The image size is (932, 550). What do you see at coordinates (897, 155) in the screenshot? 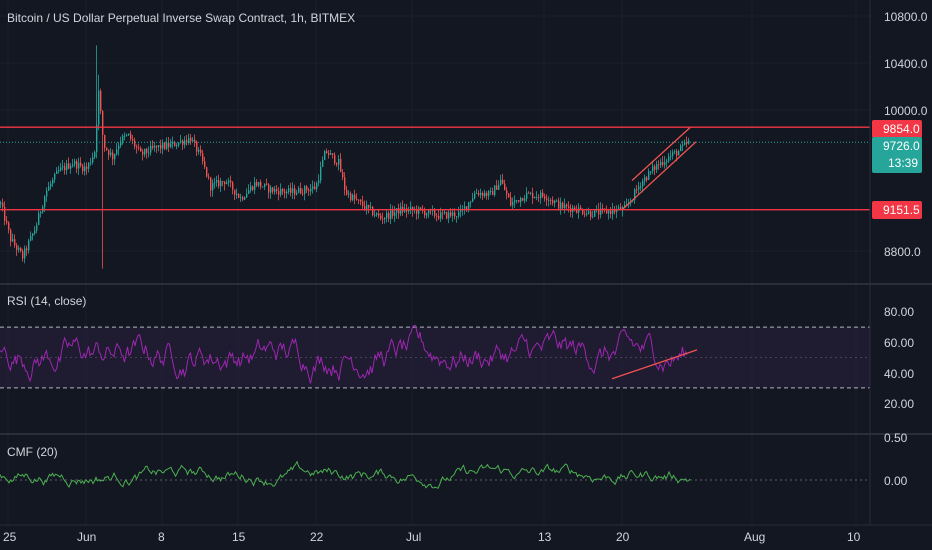
I see `current-price-tag: 9726.0 13:39` at bounding box center [897, 155].